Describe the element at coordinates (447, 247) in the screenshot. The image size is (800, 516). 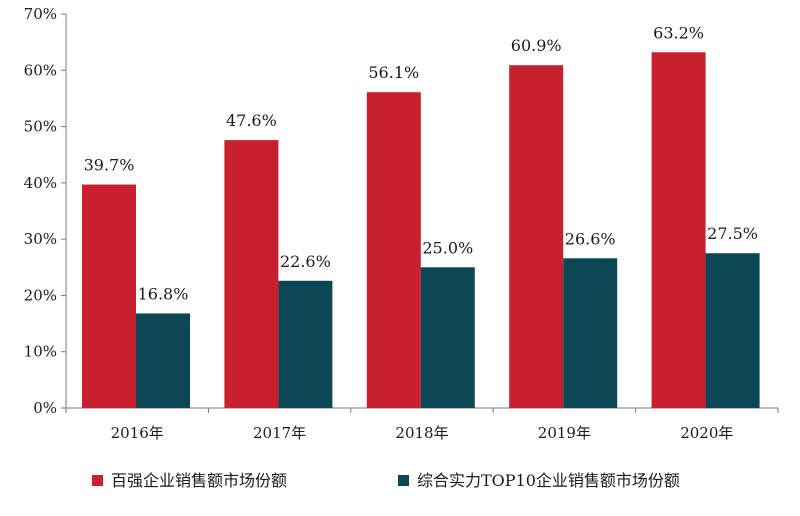
I see `data-label: 25.0%` at that location.